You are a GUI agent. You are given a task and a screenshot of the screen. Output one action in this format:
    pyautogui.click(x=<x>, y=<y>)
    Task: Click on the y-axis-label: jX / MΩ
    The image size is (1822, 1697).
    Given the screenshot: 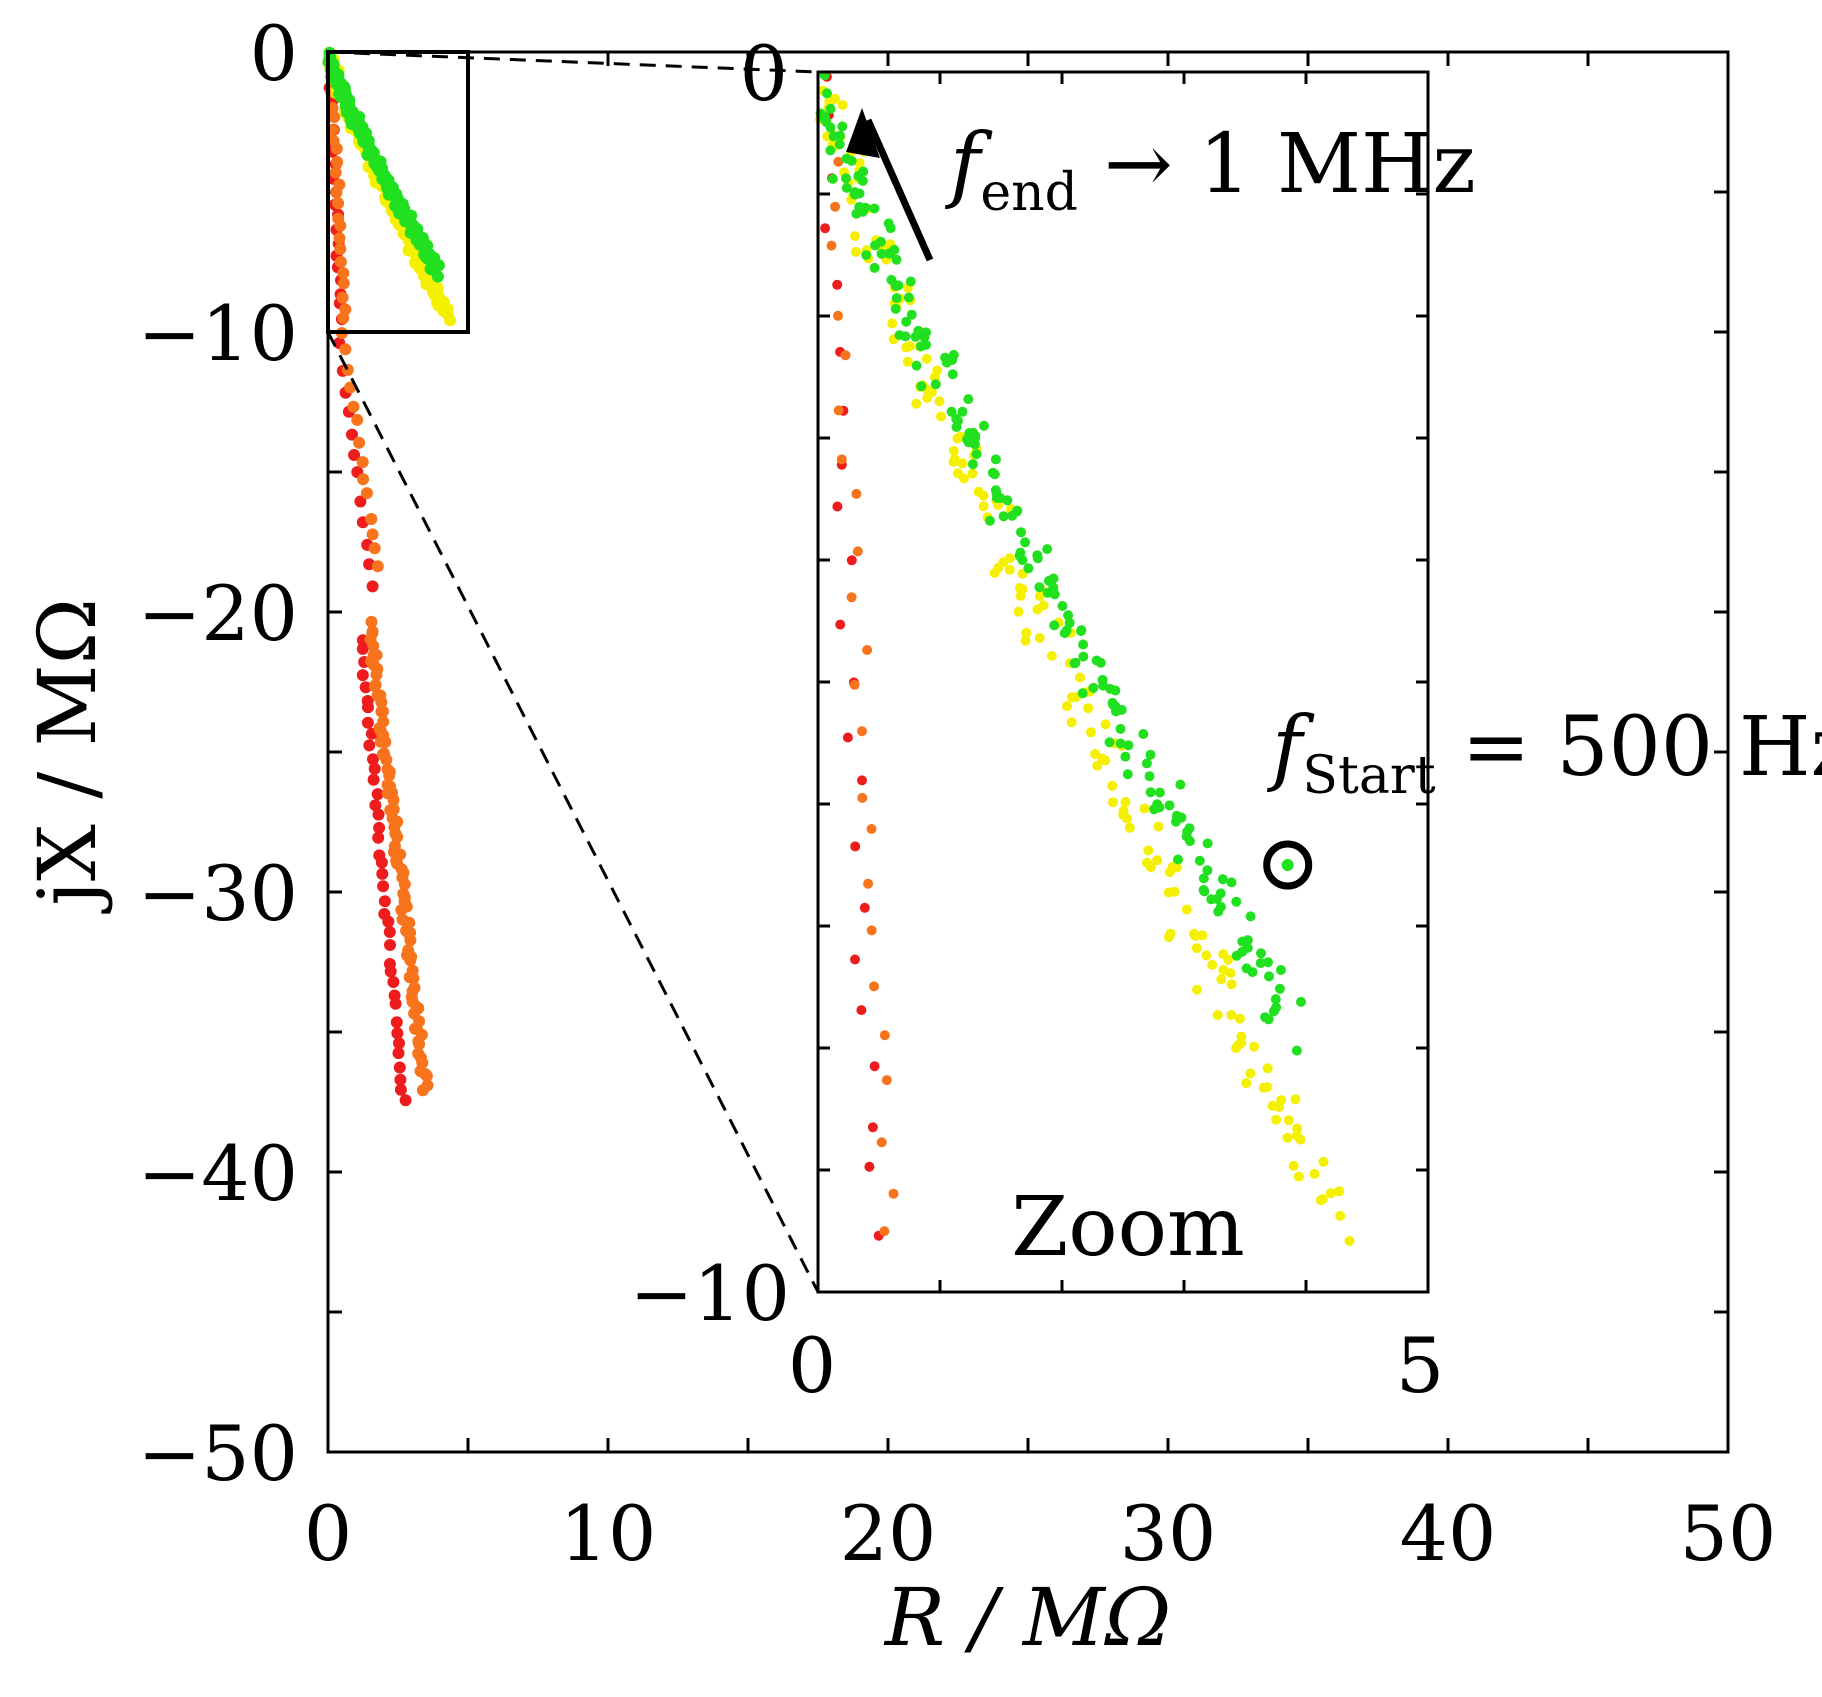 What is the action you would take?
    pyautogui.click(x=67, y=756)
    